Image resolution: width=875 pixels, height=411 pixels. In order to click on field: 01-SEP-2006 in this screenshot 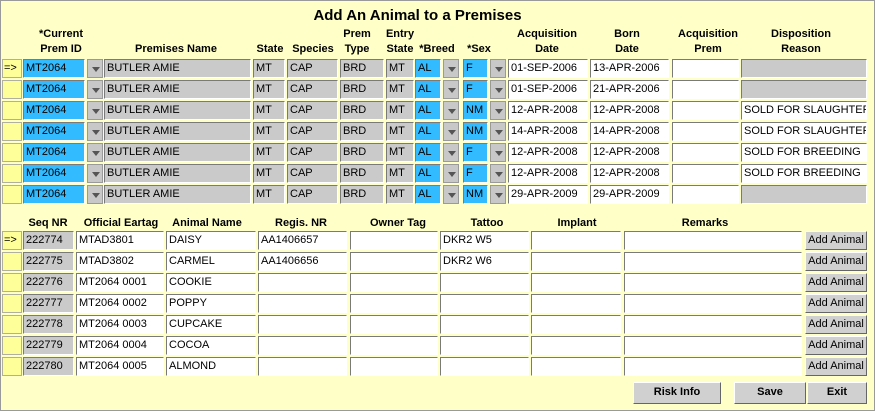, I will do `click(548, 89)`.